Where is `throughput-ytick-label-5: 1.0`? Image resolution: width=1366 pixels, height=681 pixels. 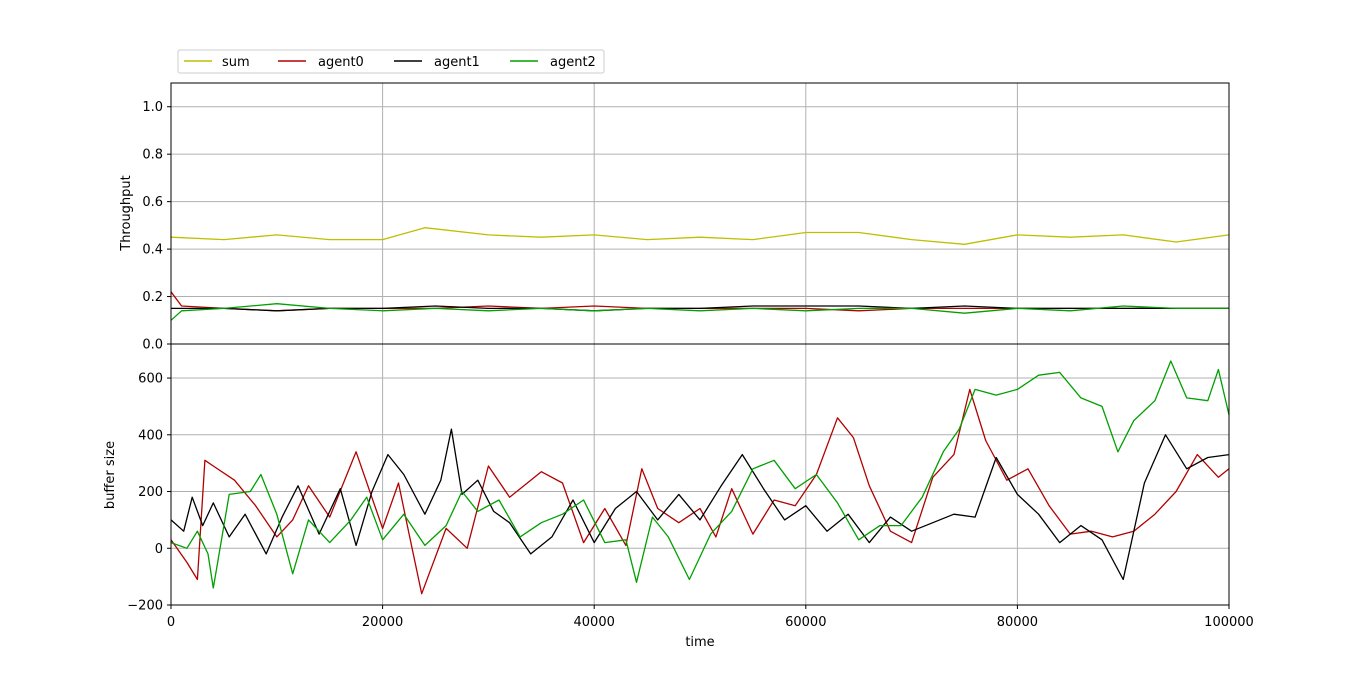 throughput-ytick-label-5: 1.0 is located at coordinates (152, 107).